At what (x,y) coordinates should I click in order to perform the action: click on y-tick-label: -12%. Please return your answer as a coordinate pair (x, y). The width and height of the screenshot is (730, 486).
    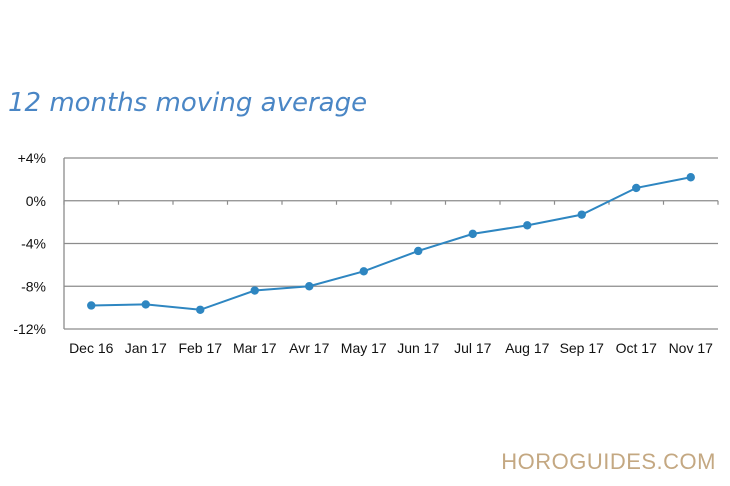
    Looking at the image, I should click on (29, 329).